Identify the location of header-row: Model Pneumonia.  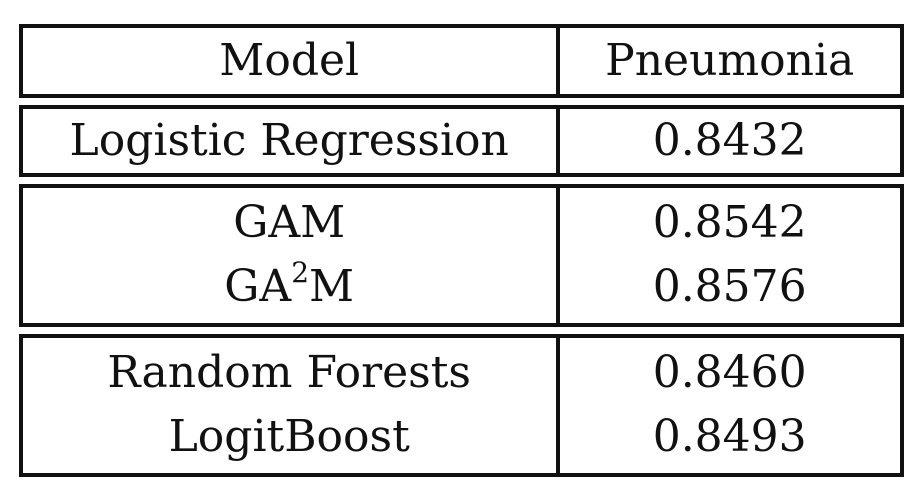
(461, 61).